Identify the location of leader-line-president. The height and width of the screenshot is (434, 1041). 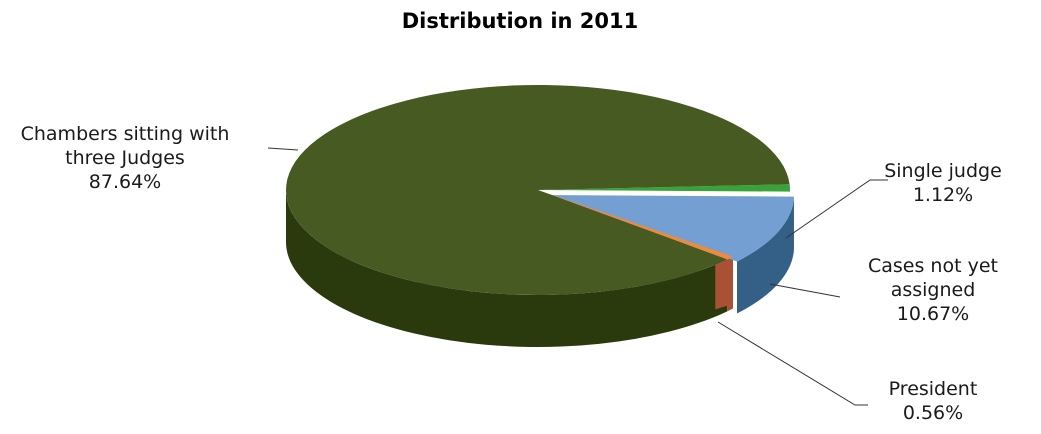
(792, 363).